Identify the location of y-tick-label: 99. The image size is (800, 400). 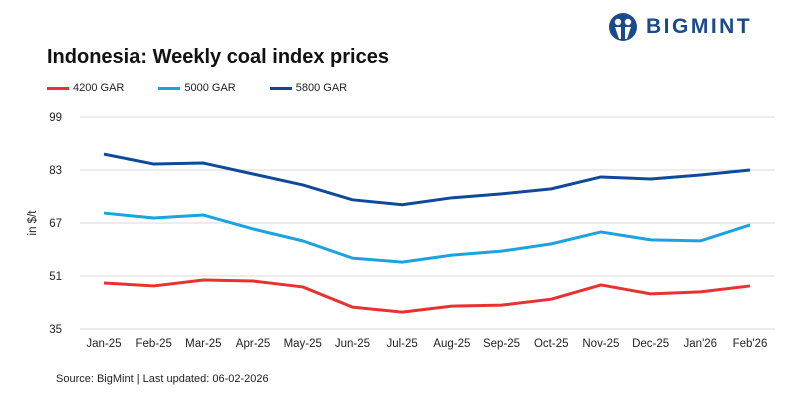
(55, 118).